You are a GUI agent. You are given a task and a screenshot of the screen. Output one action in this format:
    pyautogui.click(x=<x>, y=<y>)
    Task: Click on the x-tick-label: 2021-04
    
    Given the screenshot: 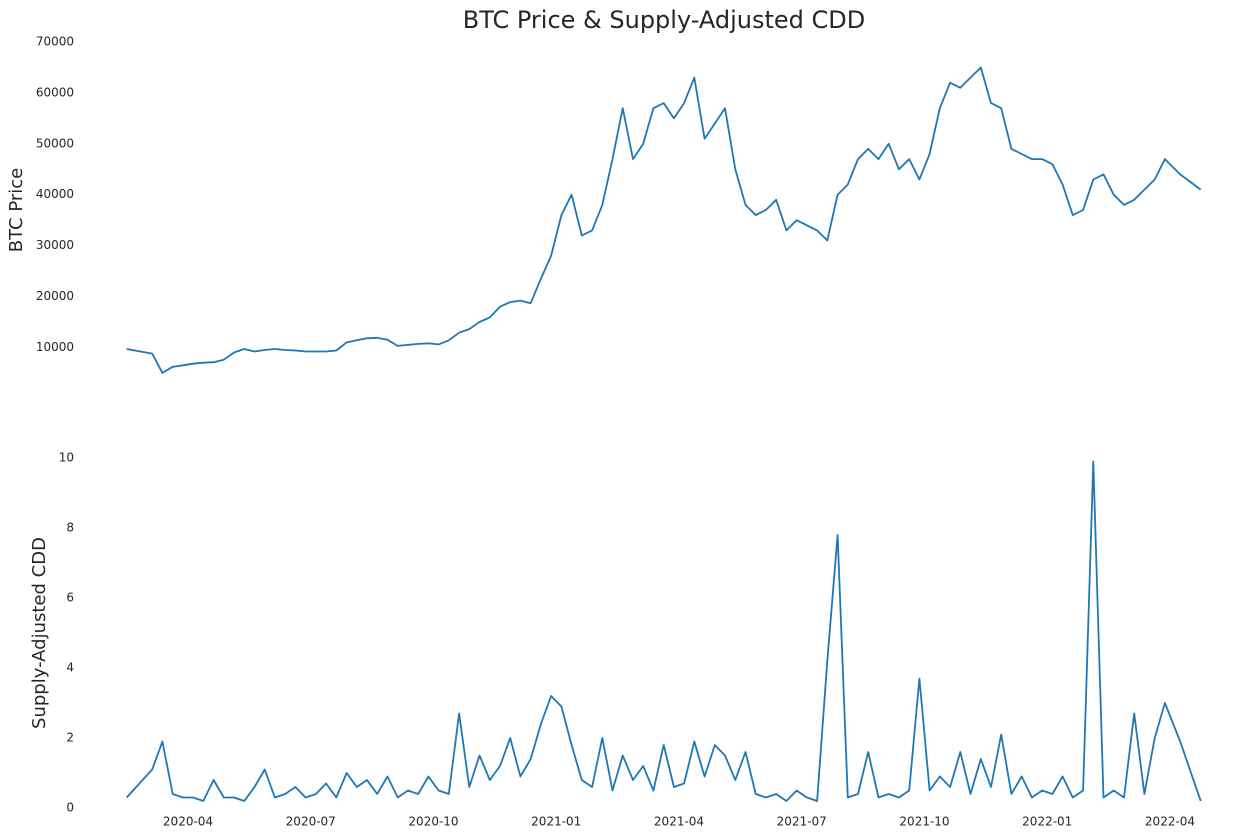 What is the action you would take?
    pyautogui.click(x=679, y=822)
    